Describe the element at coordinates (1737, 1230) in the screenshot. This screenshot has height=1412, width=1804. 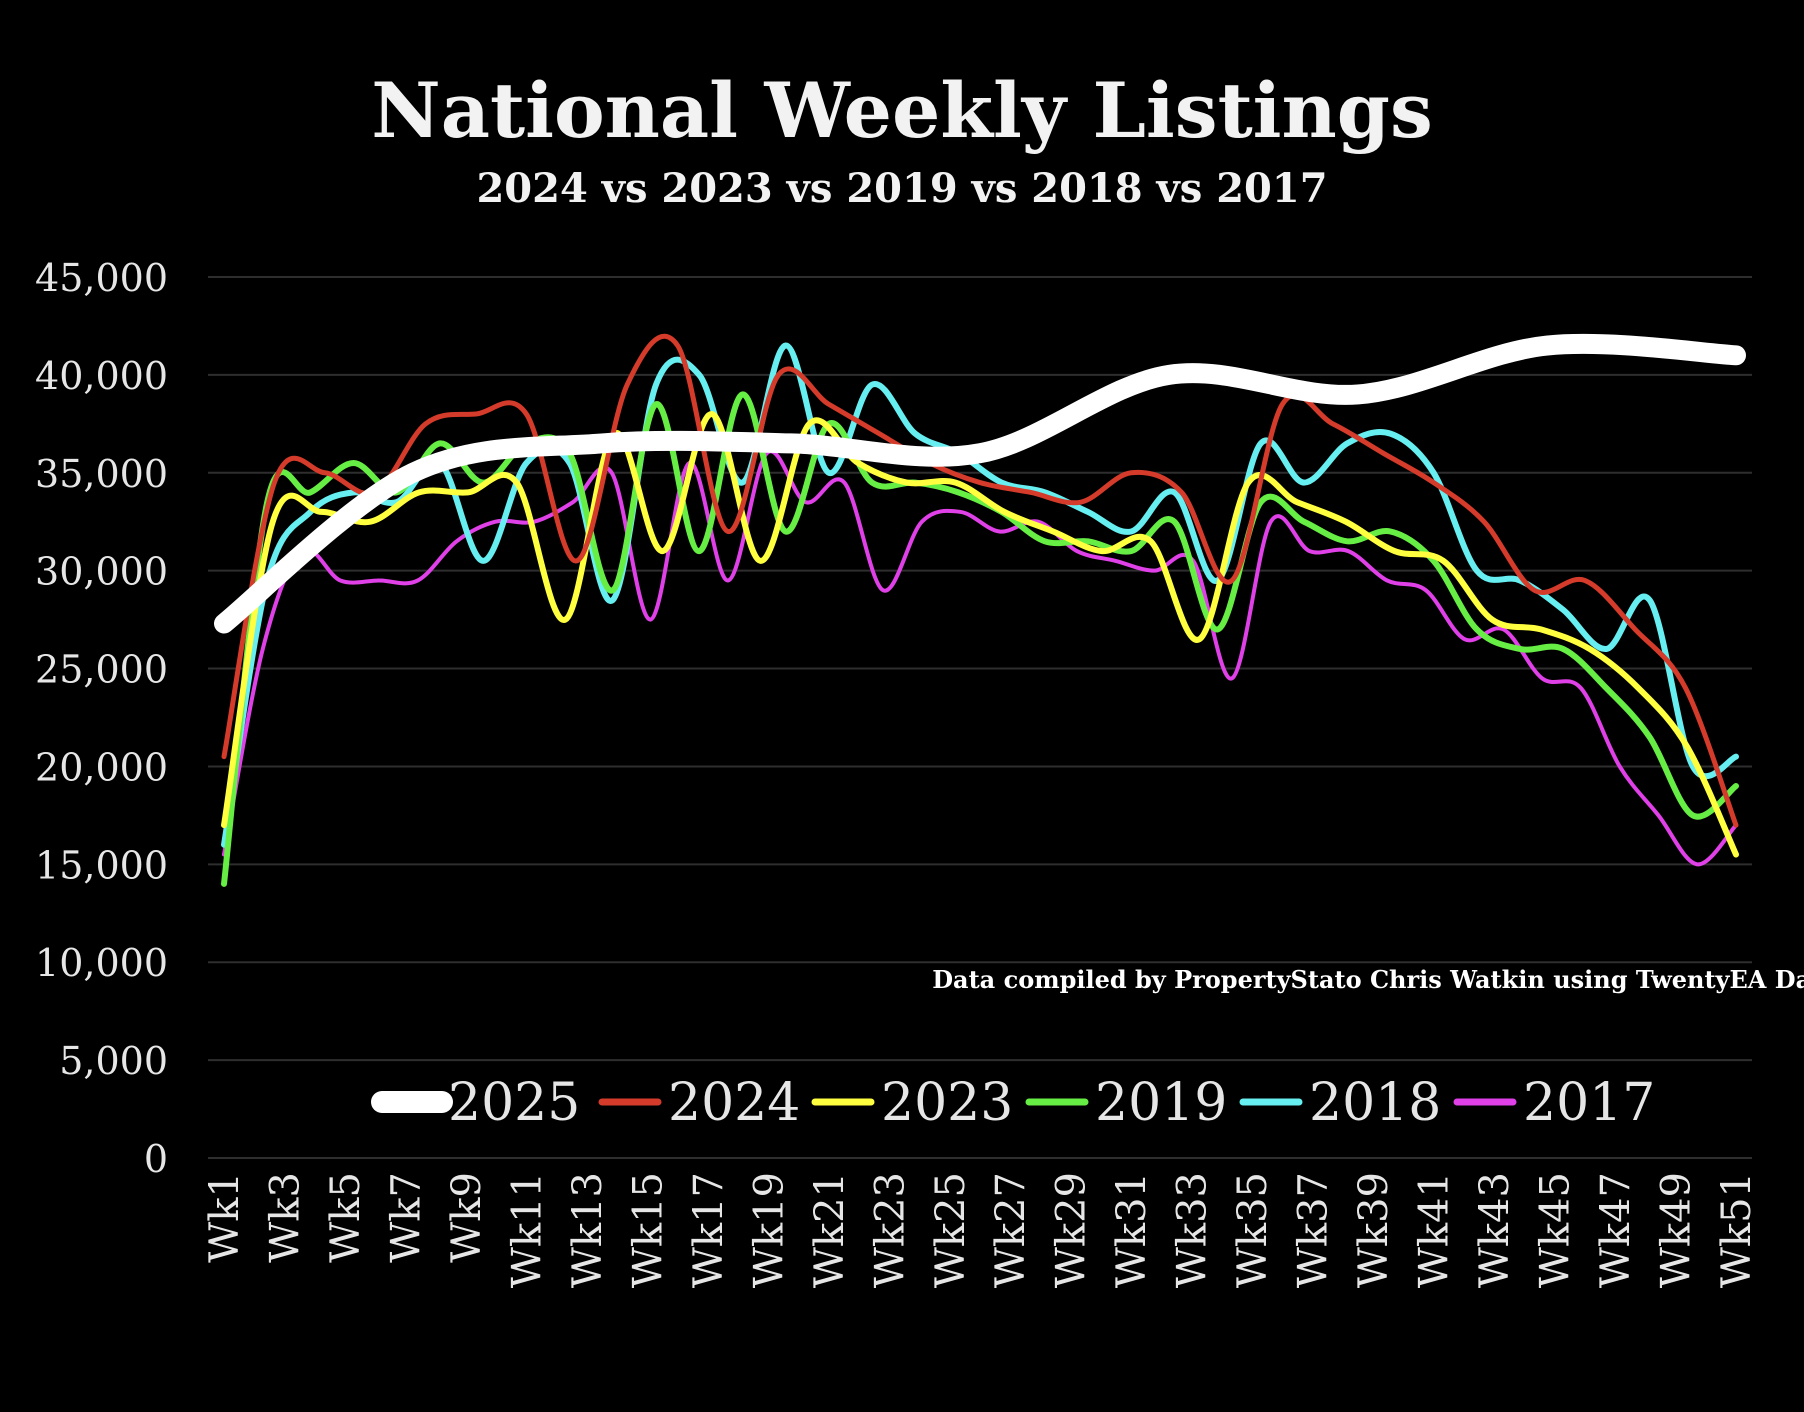
I see `x-tick-label: Wk51` at that location.